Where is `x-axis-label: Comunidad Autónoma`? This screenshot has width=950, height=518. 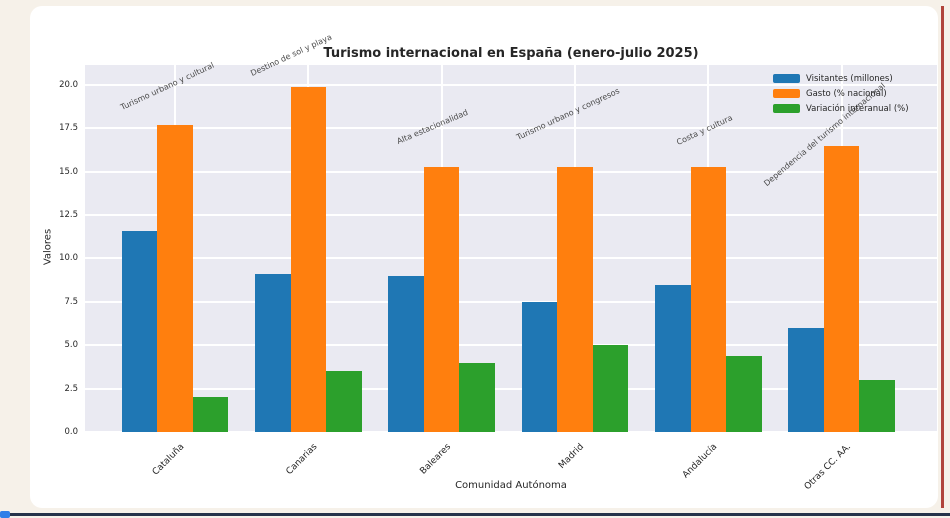 x-axis-label: Comunidad Autónoma is located at coordinates (511, 485).